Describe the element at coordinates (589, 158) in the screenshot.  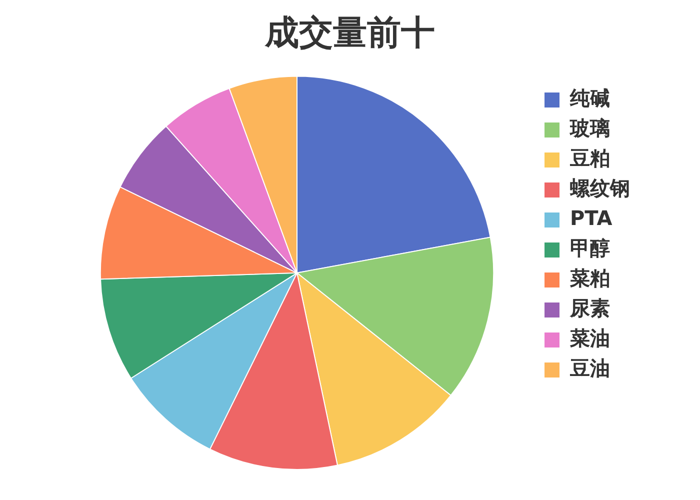
I see `legend-label: 豆粕` at that location.